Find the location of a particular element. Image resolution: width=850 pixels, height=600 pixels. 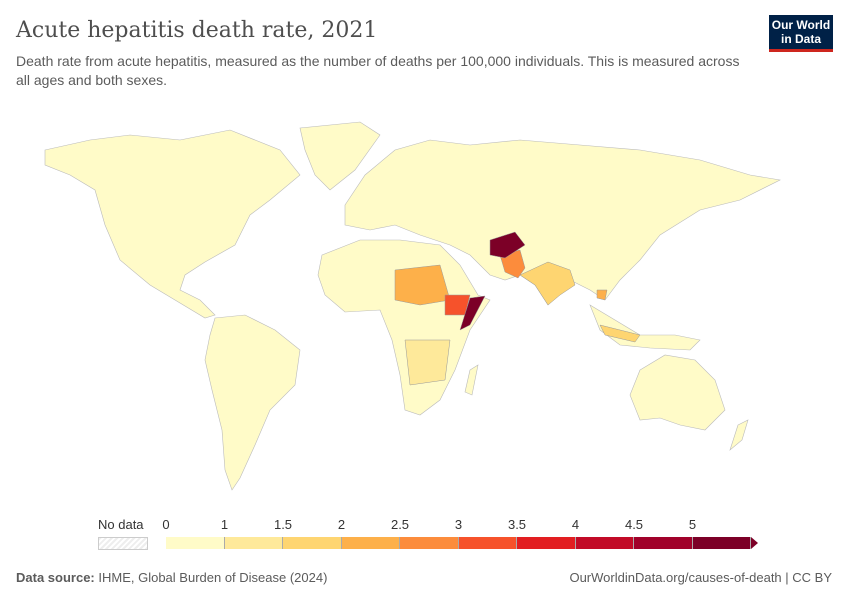

legend-tick-label: 2 is located at coordinates (341, 524).